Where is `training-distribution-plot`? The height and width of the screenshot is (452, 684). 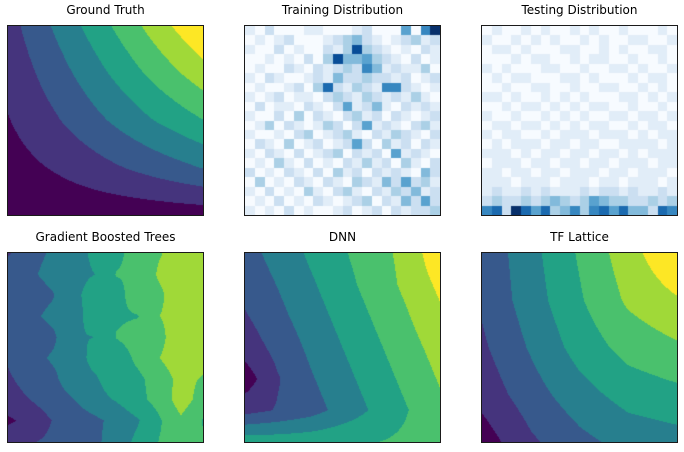
training-distribution-plot is located at coordinates (342, 120).